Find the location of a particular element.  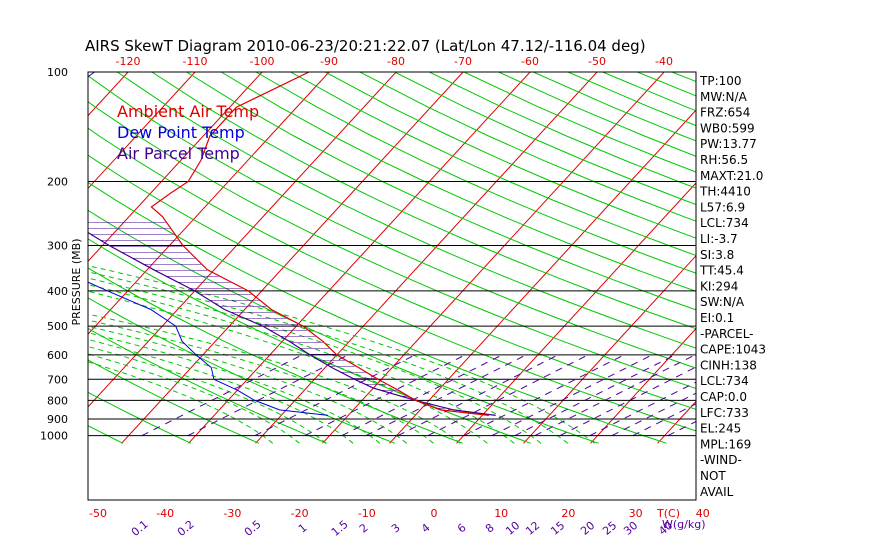

moist-adiabat-line is located at coordinates (301, 364).